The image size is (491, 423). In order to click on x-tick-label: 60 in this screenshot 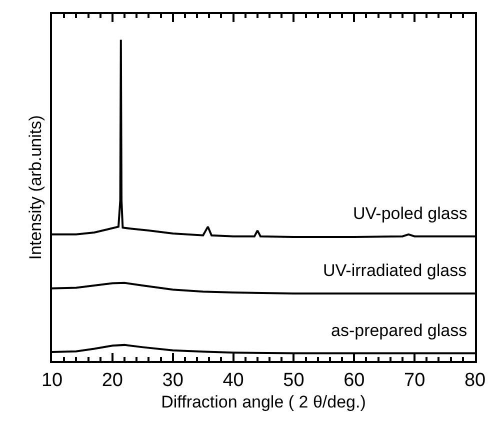, I will do `click(354, 380)`.